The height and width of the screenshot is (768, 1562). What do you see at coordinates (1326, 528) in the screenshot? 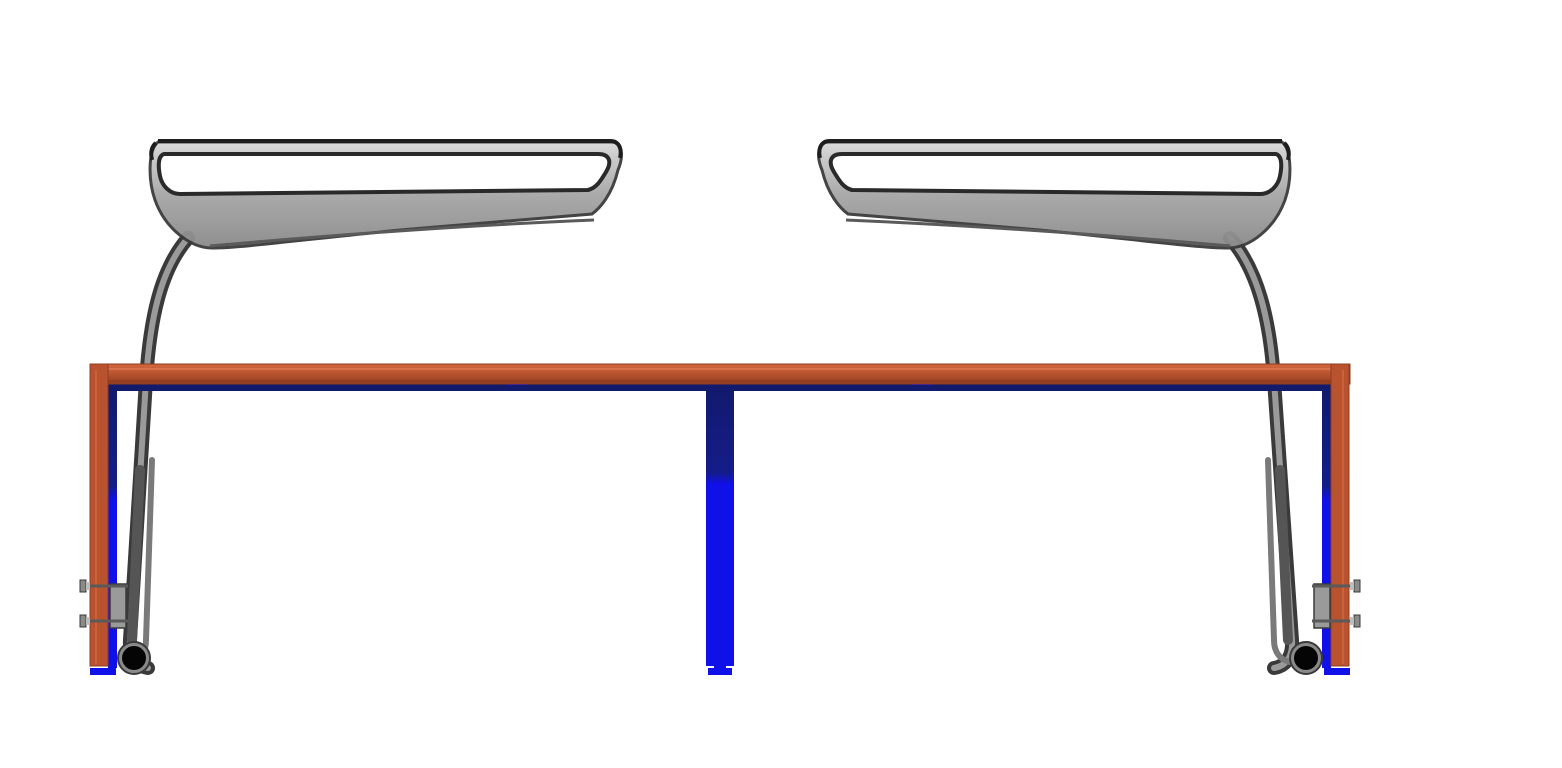
I see `blue-right-side` at bounding box center [1326, 528].